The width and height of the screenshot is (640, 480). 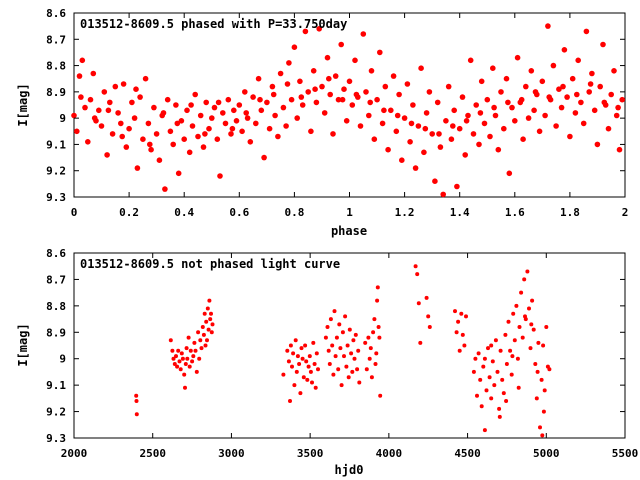 I want to click on x-tick-label: 1, so click(x=349, y=212).